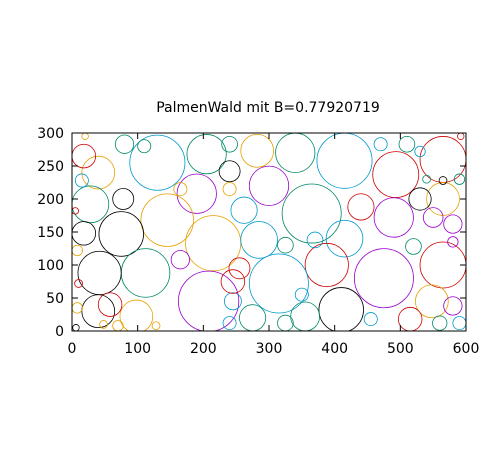 The width and height of the screenshot is (500, 450). What do you see at coordinates (50, 134) in the screenshot?
I see `y-tick-label: 300` at bounding box center [50, 134].